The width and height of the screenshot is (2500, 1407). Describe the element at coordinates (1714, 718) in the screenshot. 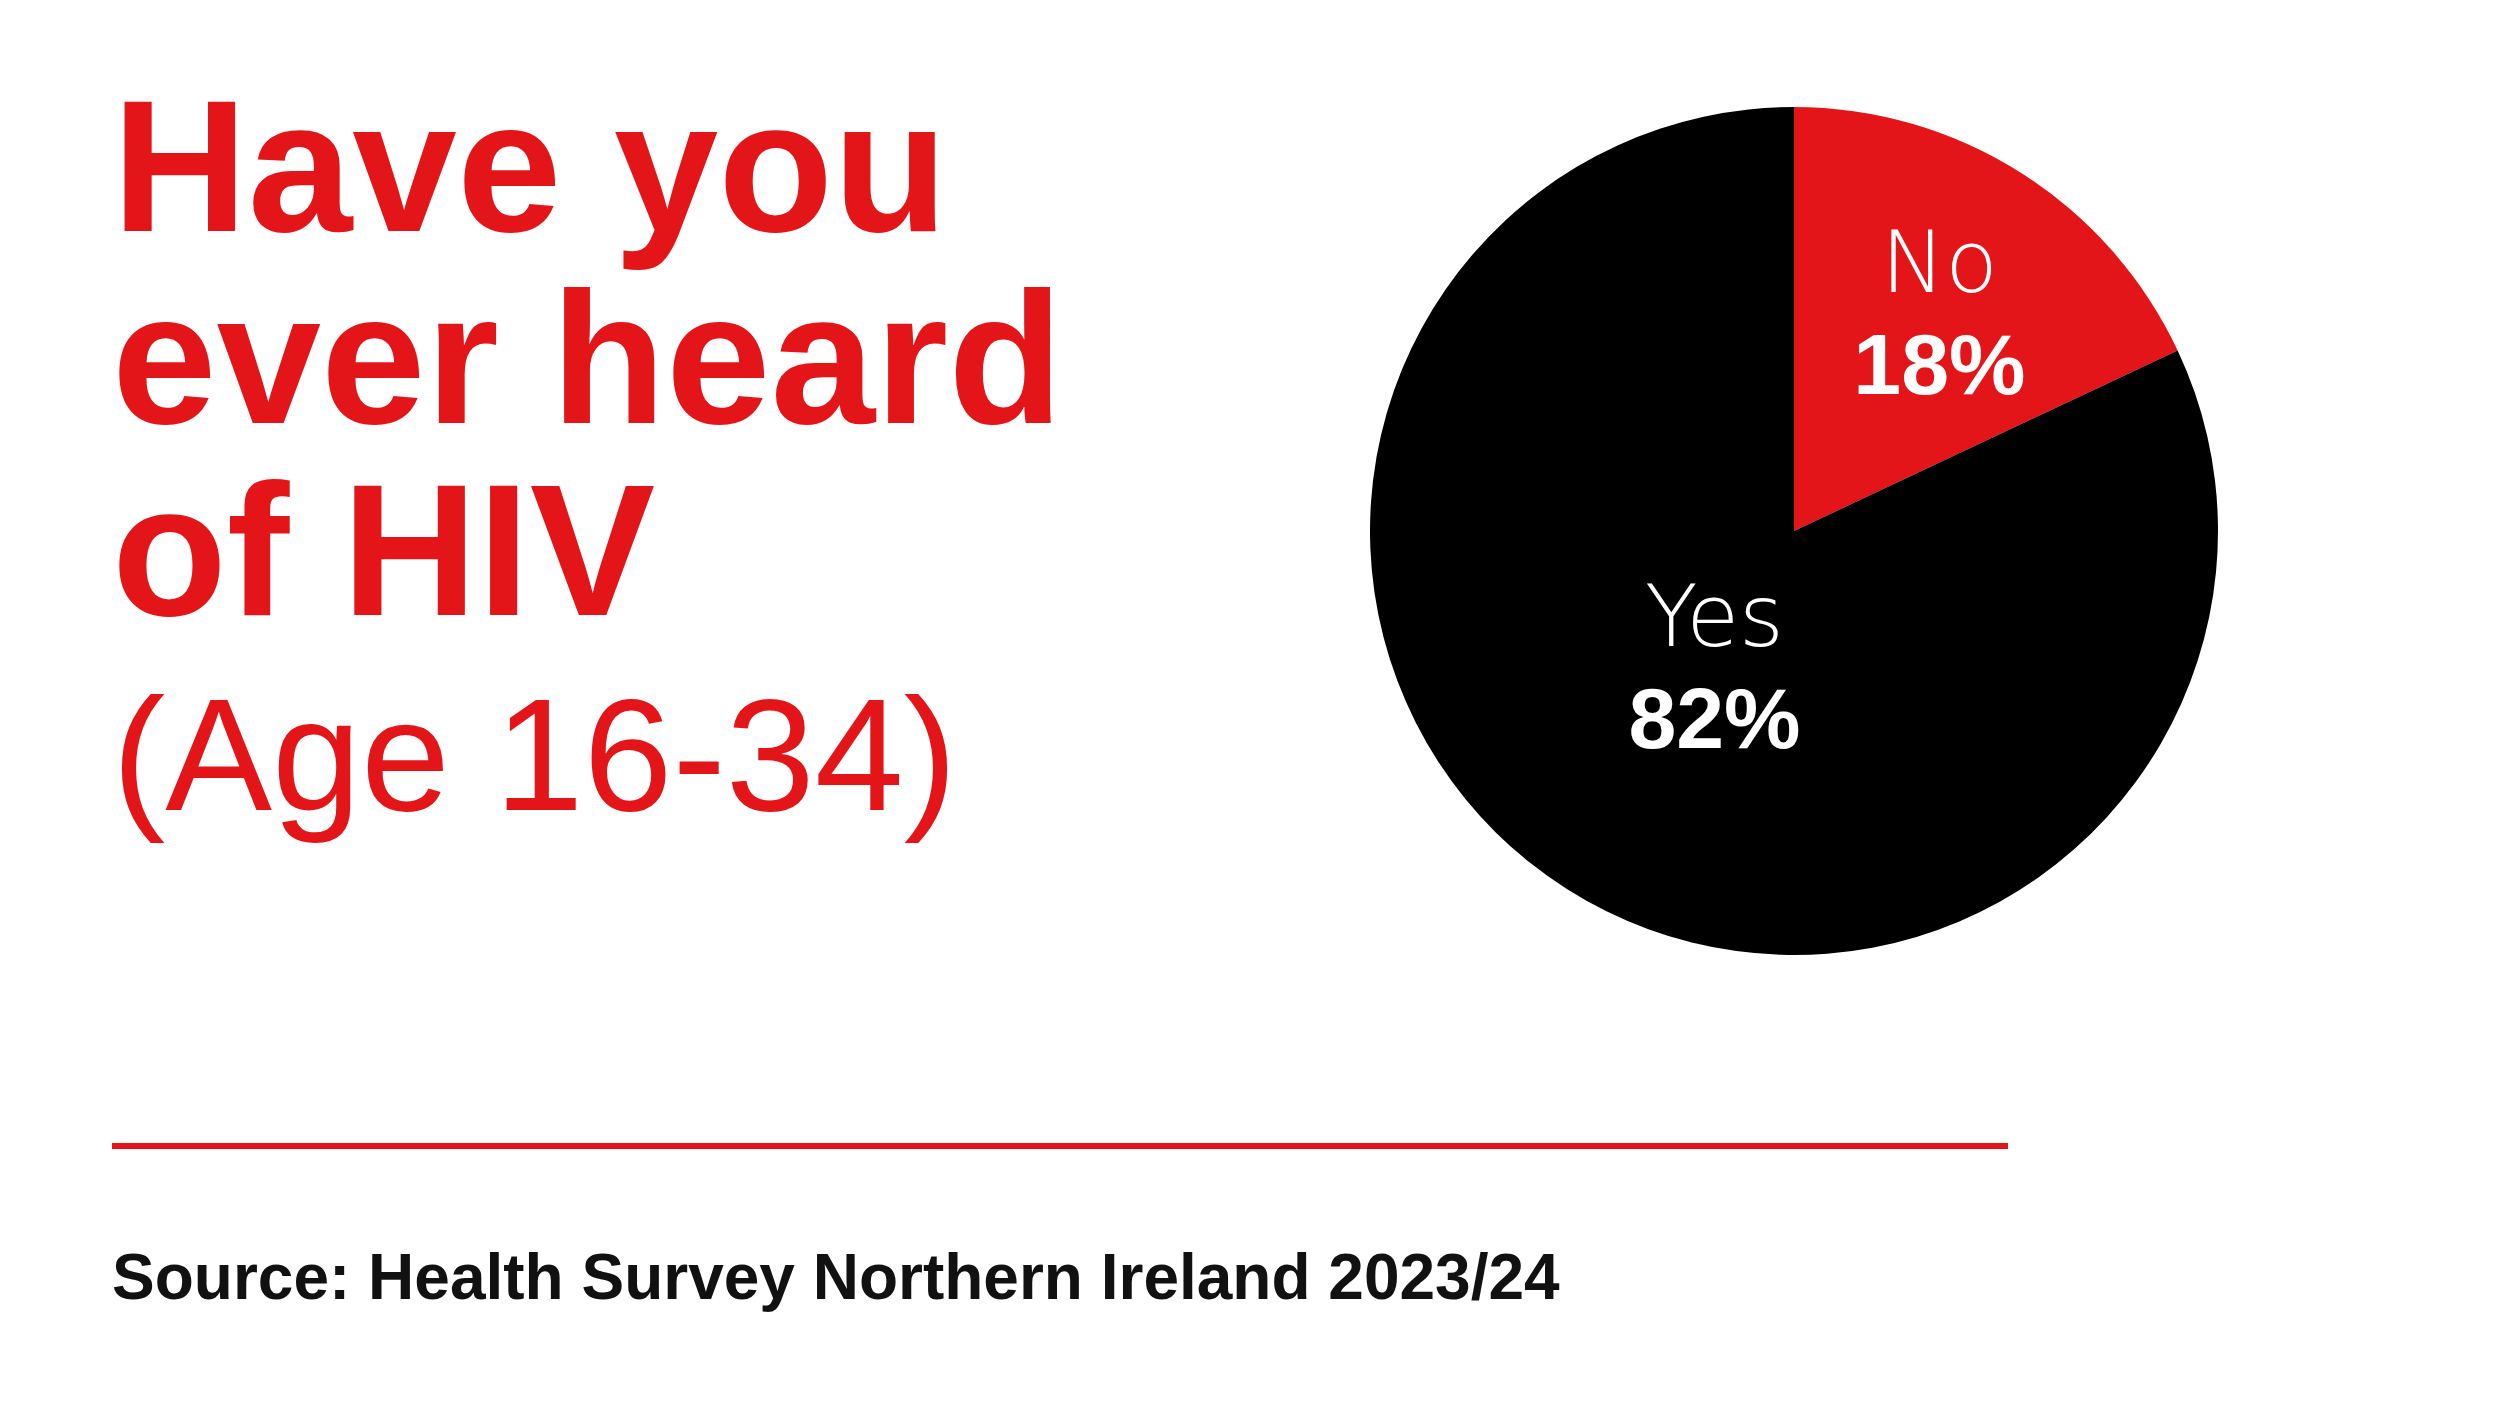

I see `data-label: 82%` at that location.